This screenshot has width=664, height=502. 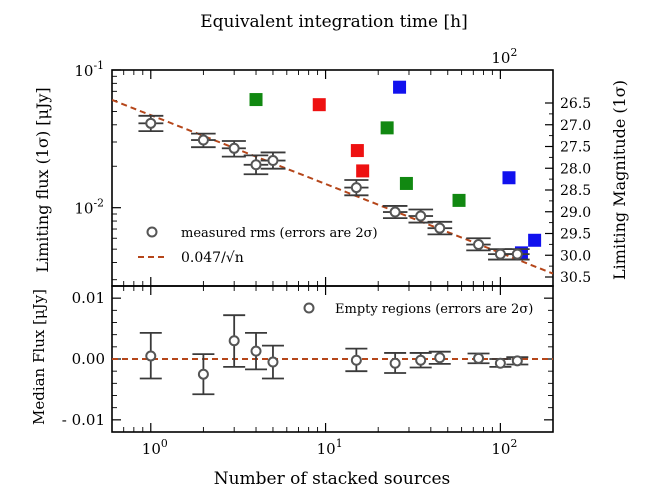 What do you see at coordinates (89, 69) in the screenshot?
I see `y-tick-label: 10⁻¹` at bounding box center [89, 69].